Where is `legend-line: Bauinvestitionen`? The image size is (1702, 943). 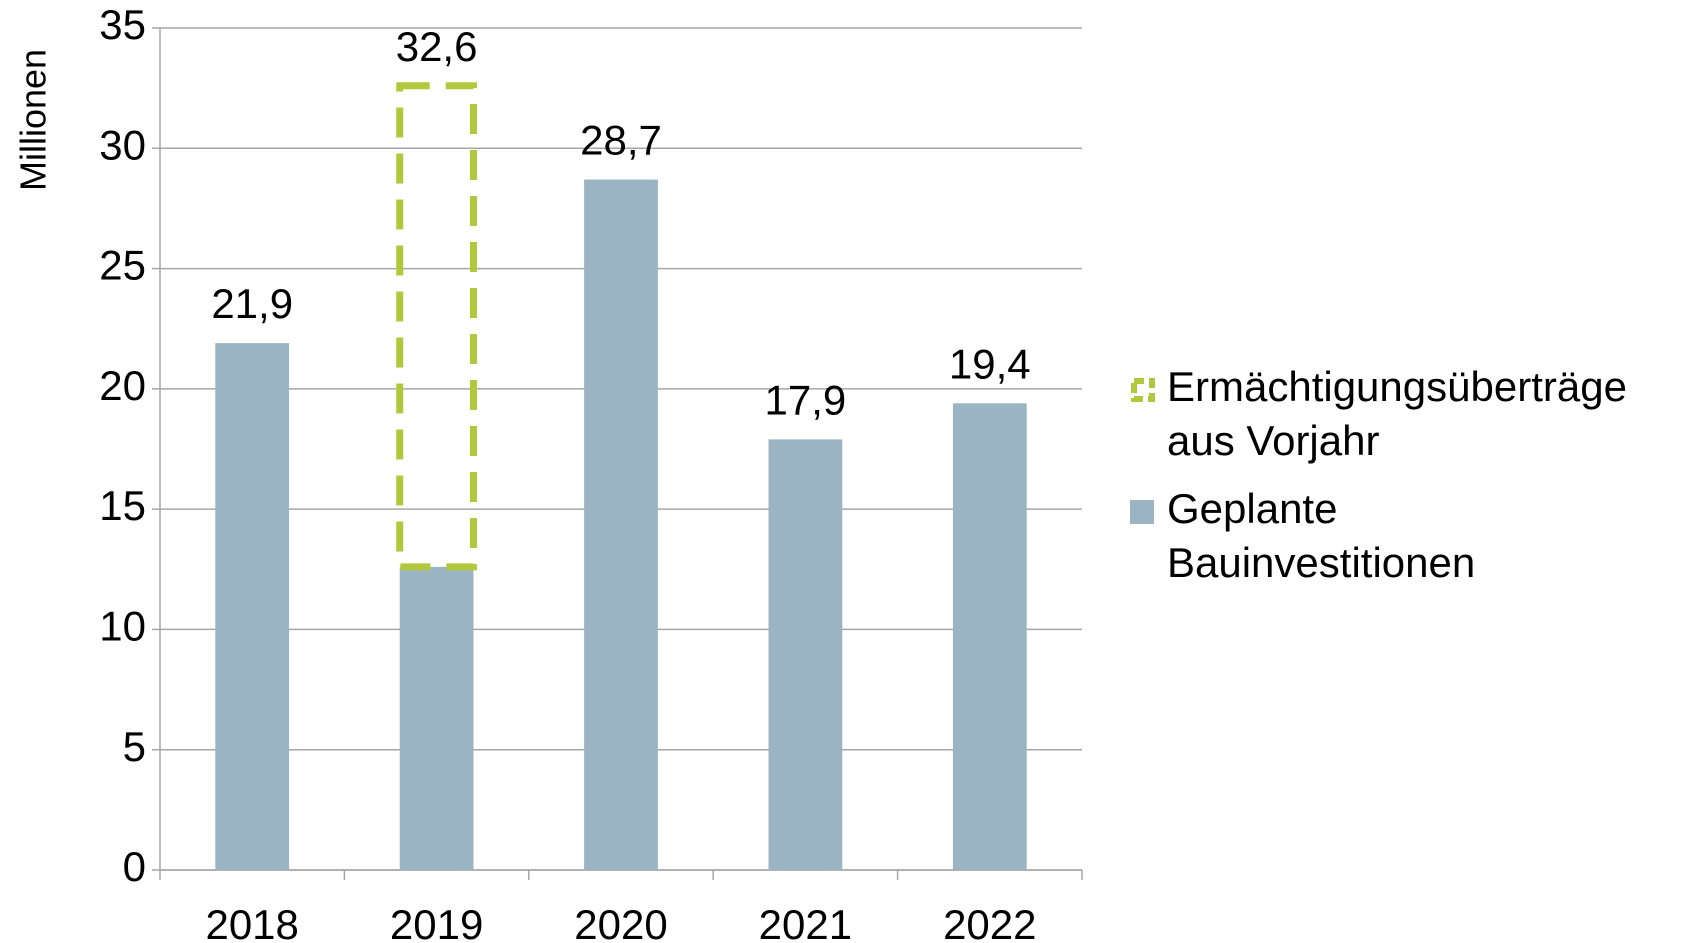
legend-line: Bauinvestitionen is located at coordinates (1321, 562).